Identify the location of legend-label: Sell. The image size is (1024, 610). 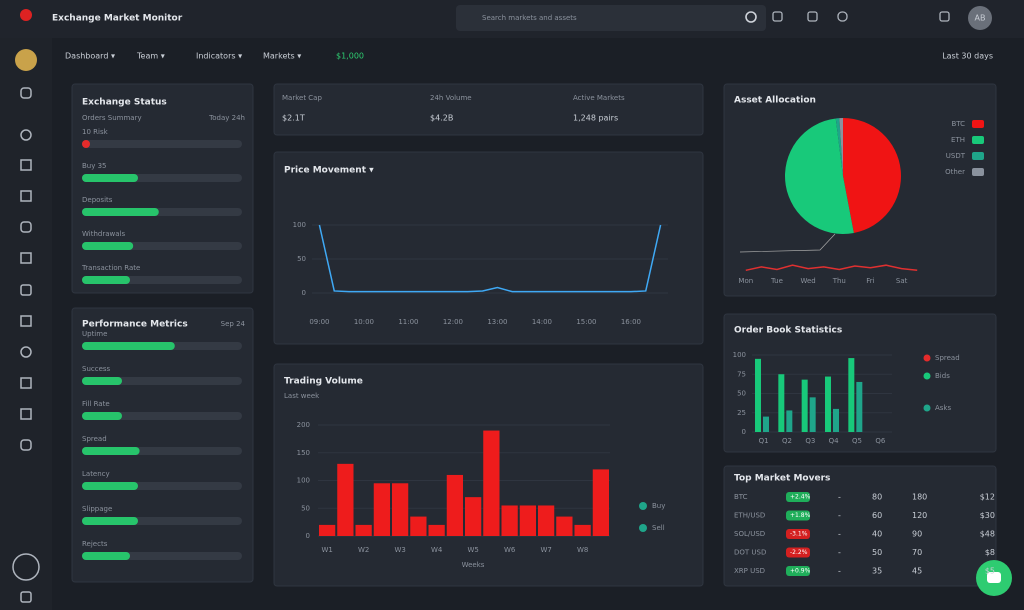
(658, 528).